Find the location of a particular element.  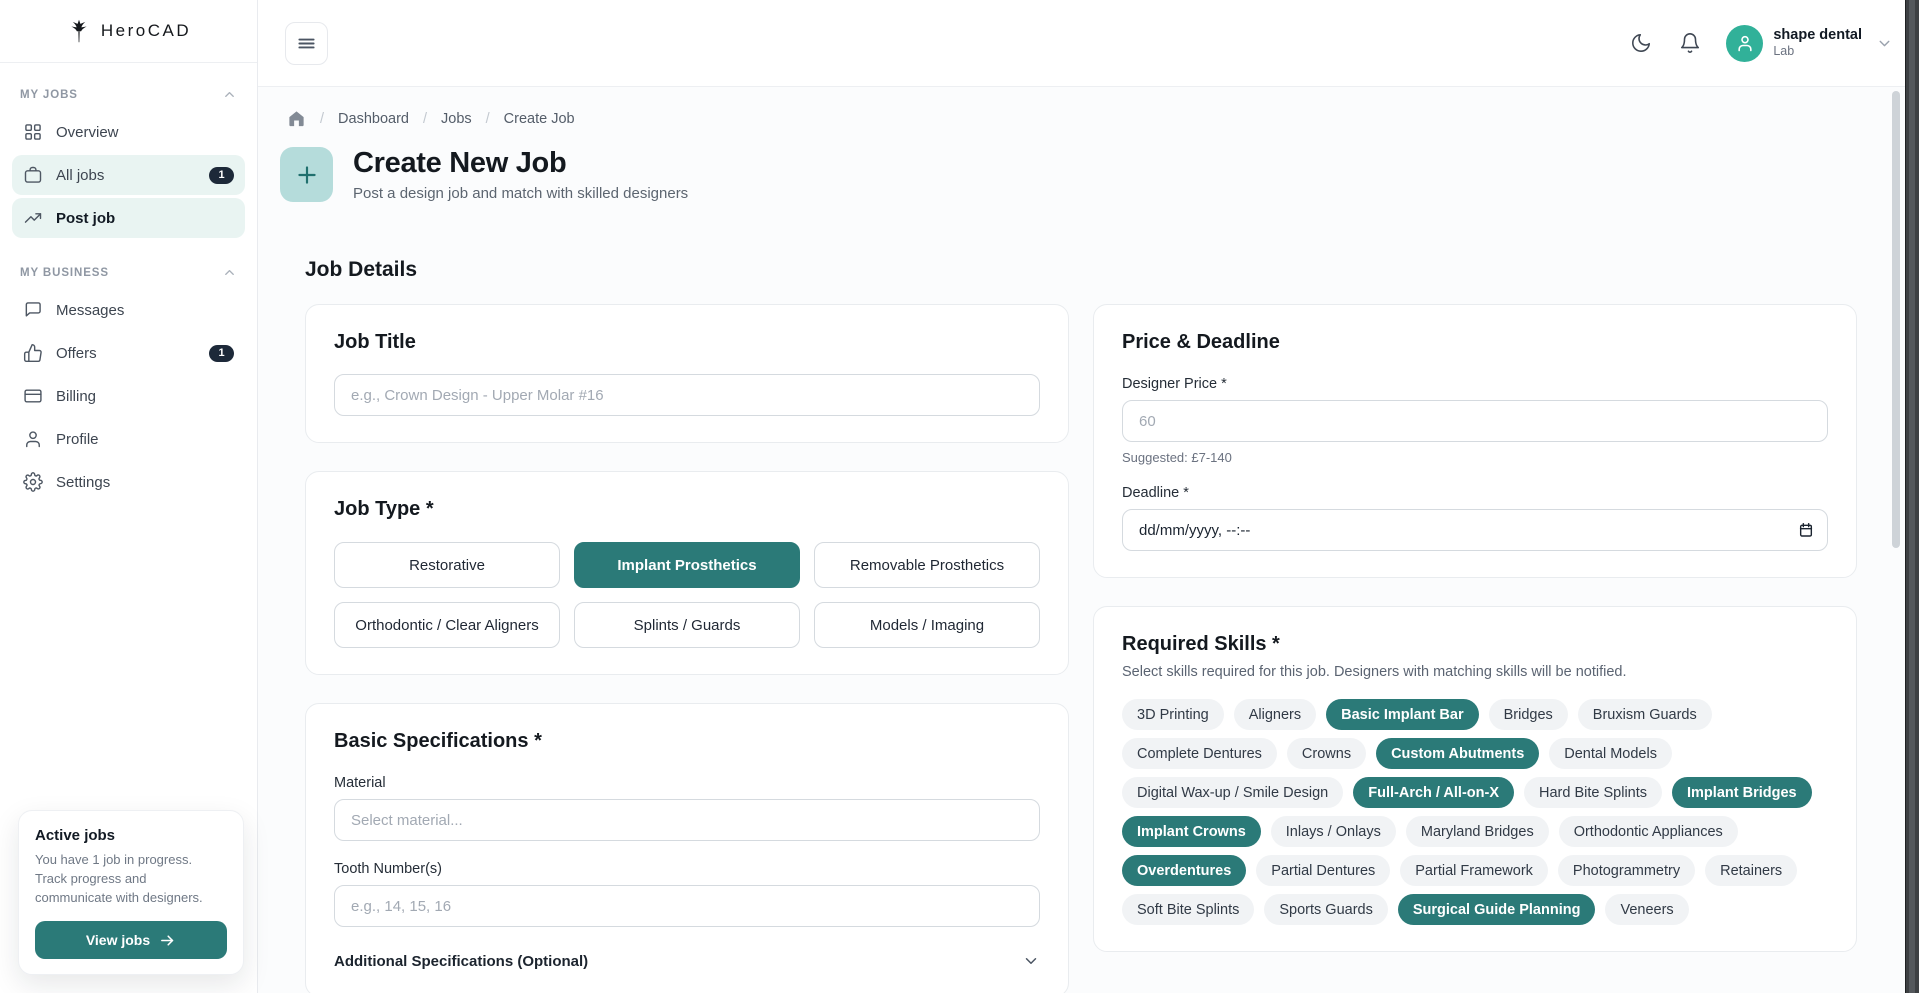

hamburger-icon is located at coordinates (306, 43).